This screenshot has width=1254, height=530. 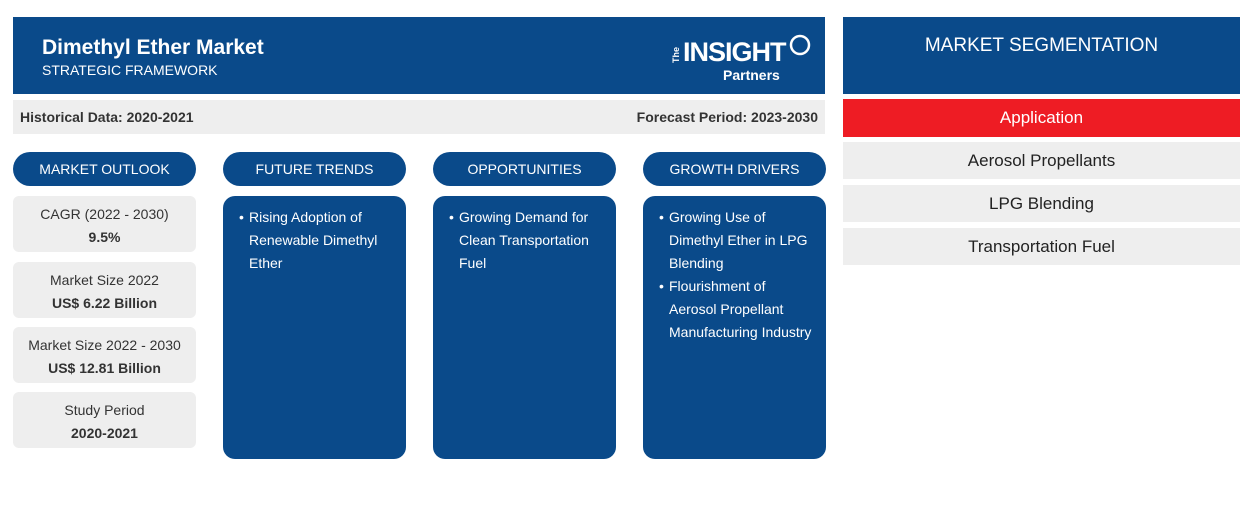 What do you see at coordinates (1041, 45) in the screenshot?
I see `segmentation-title: MARKET SEGMENTATION` at bounding box center [1041, 45].